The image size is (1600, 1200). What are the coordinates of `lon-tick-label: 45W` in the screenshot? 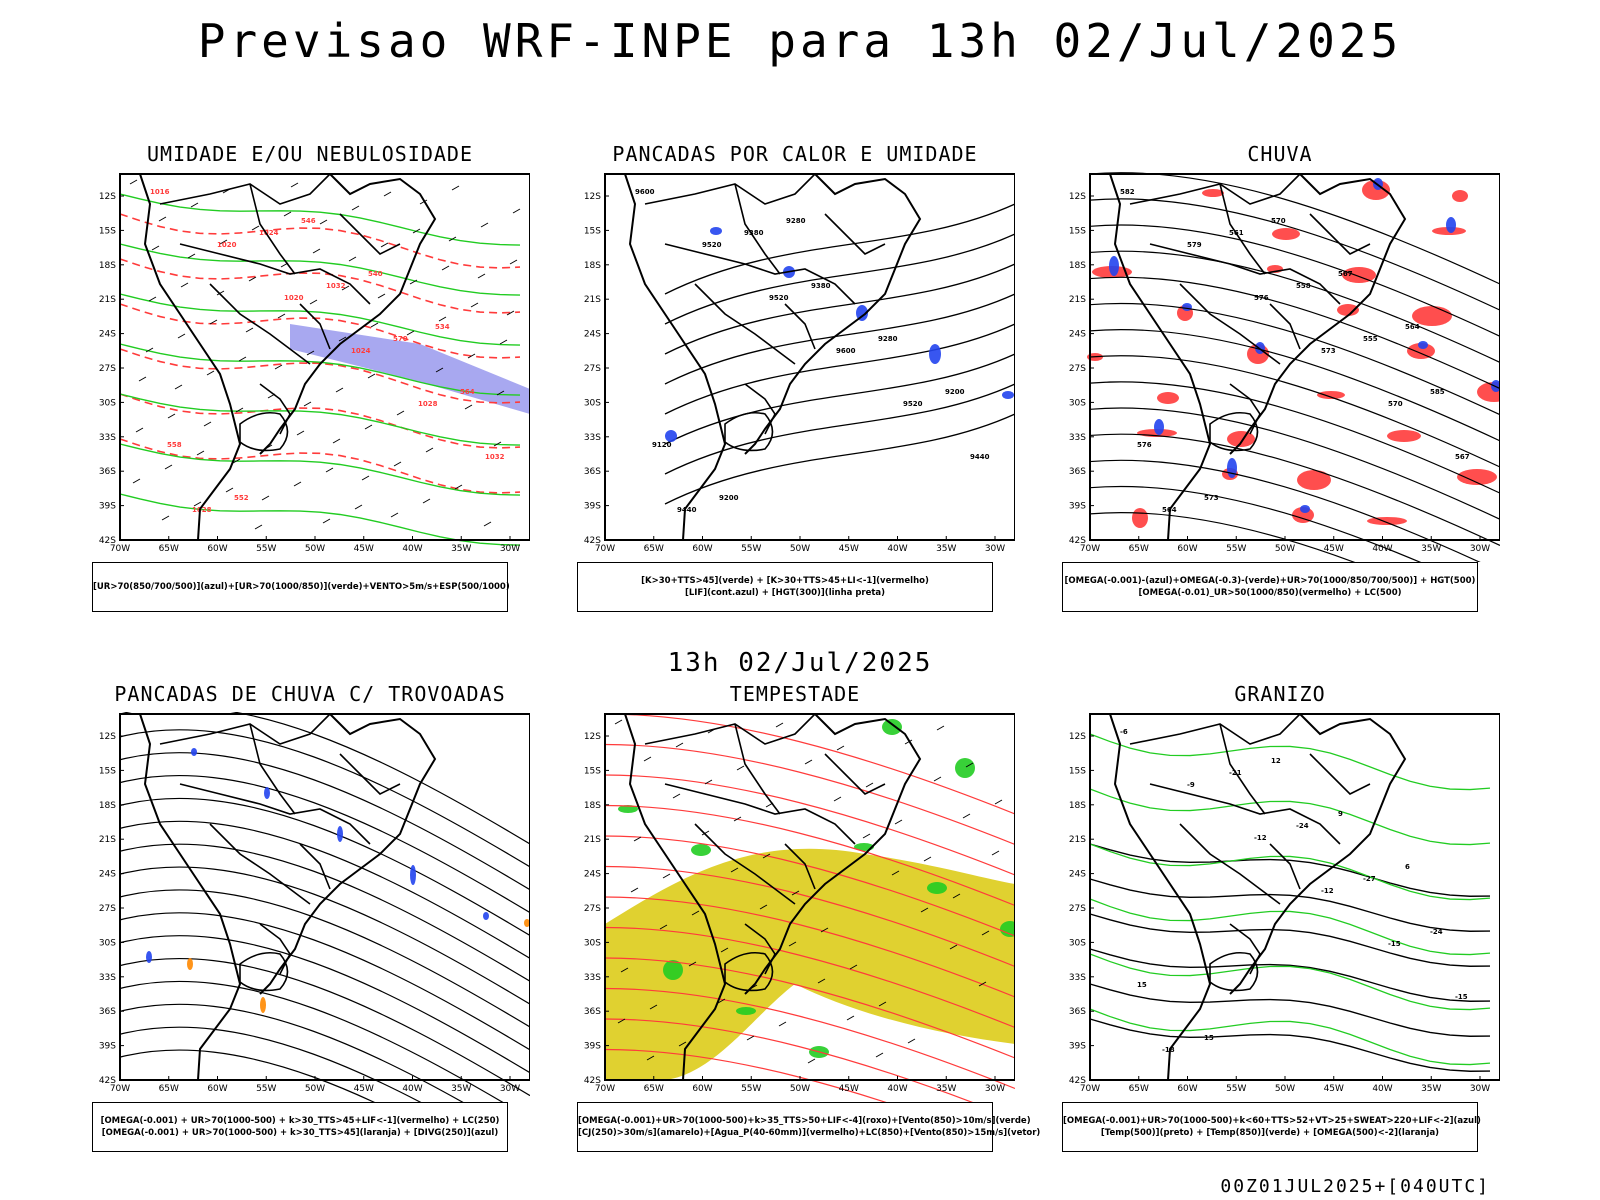 It's located at (1334, 549).